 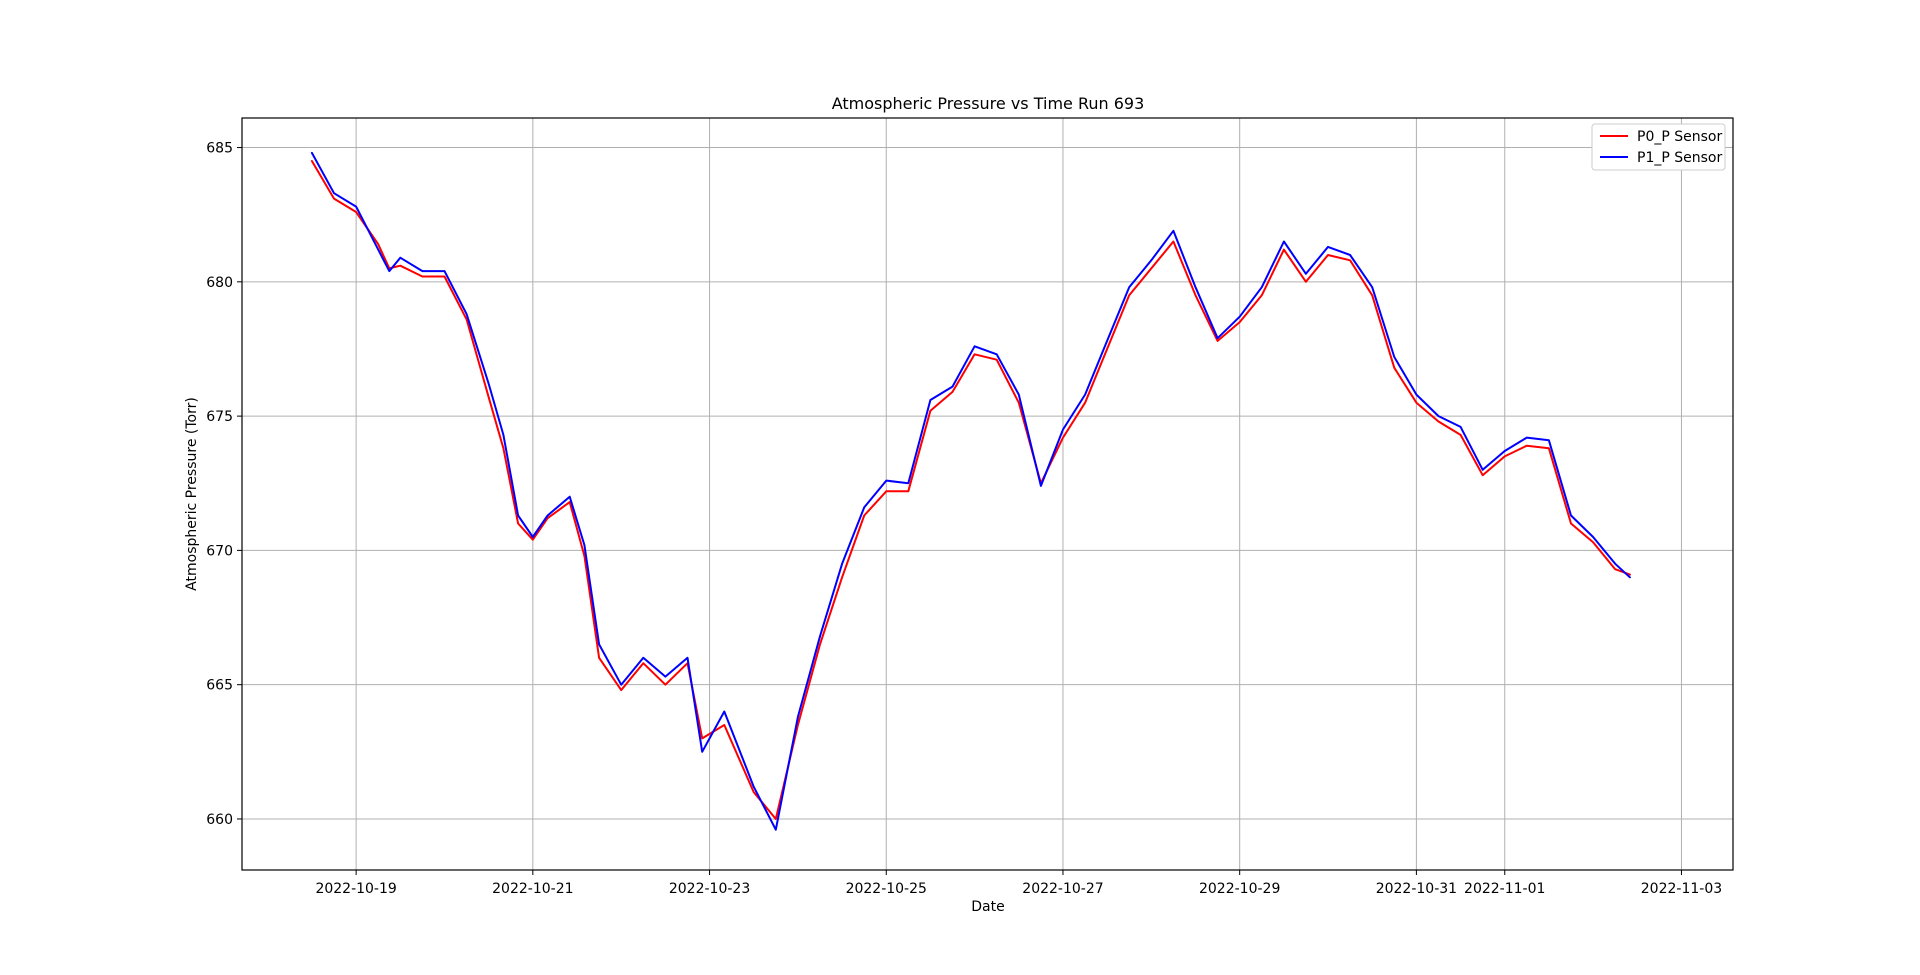 I want to click on y-tick-label: 660, so click(x=219, y=820).